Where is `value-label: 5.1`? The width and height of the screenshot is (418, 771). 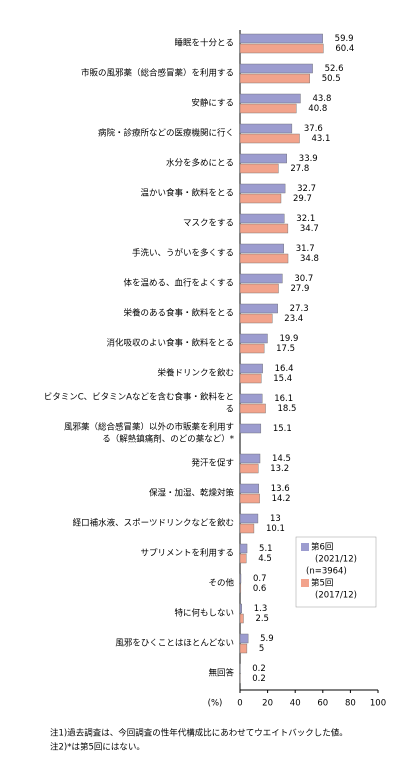
value-label: 5.1 is located at coordinates (266, 549).